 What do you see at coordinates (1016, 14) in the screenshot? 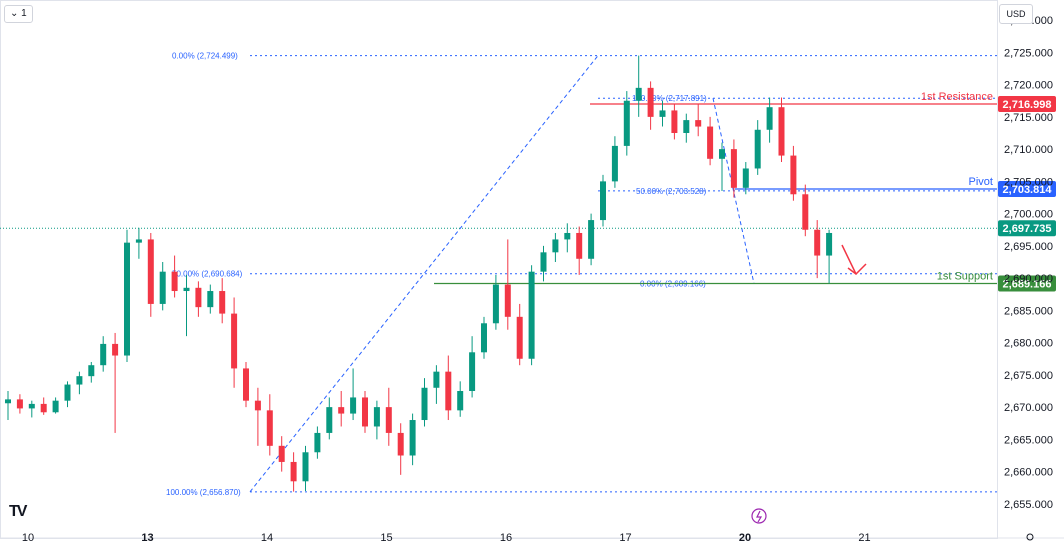
I see `currency-selector: USD` at bounding box center [1016, 14].